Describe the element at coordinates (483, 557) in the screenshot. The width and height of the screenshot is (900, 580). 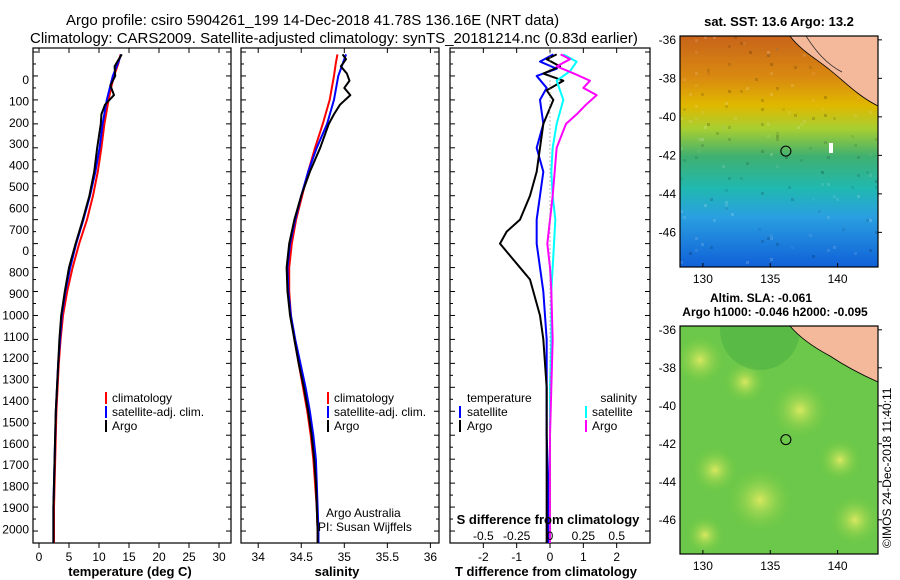
I see `x-tick-label: -2` at that location.